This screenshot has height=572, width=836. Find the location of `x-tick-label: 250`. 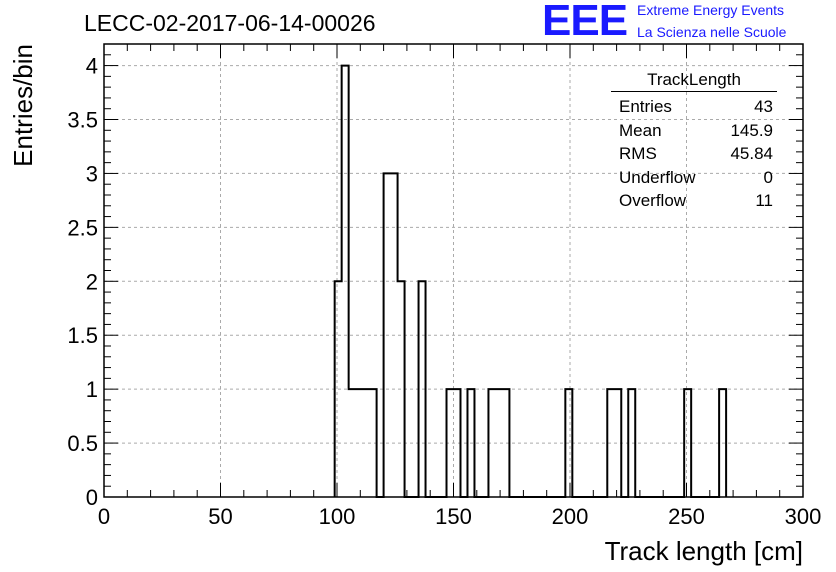

x-tick-label: 250 is located at coordinates (686, 516).